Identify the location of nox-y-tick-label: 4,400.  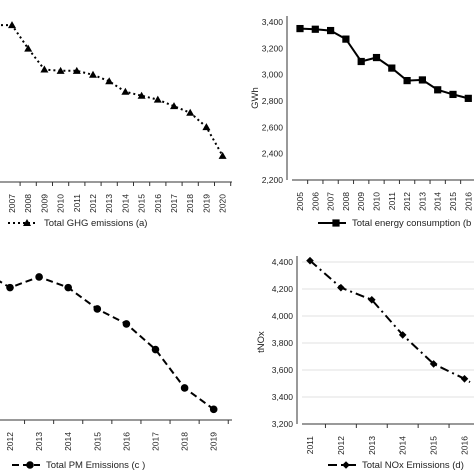
(283, 262).